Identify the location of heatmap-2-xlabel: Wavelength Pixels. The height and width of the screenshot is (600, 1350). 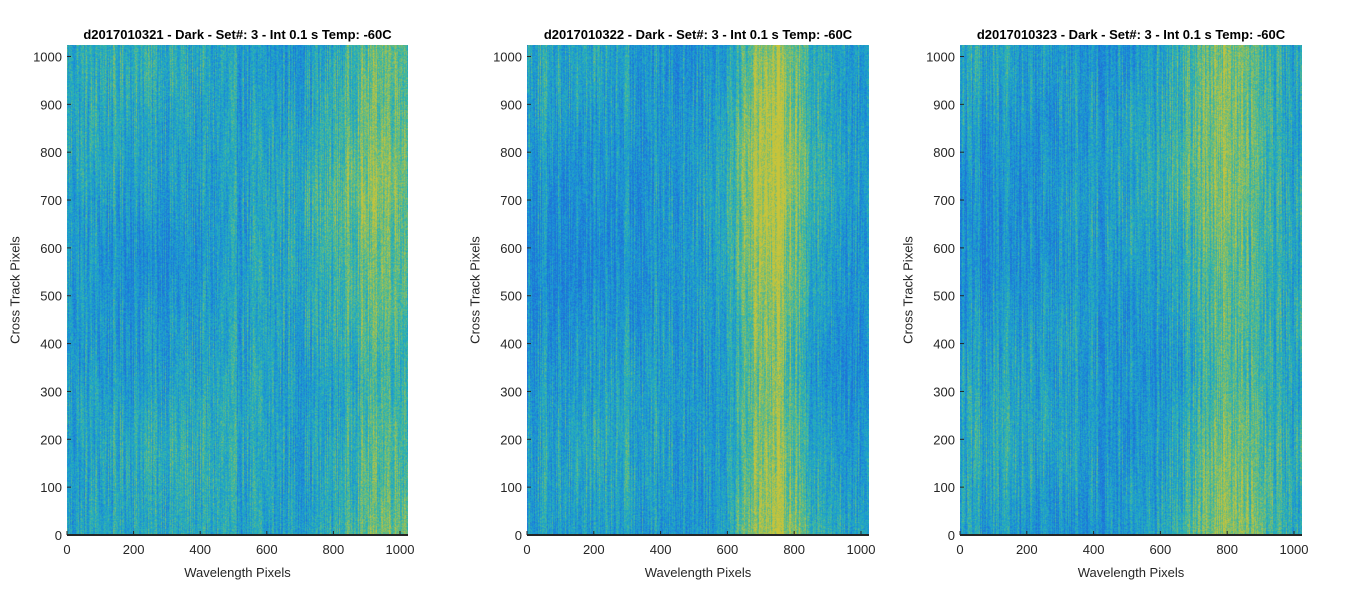
(698, 572).